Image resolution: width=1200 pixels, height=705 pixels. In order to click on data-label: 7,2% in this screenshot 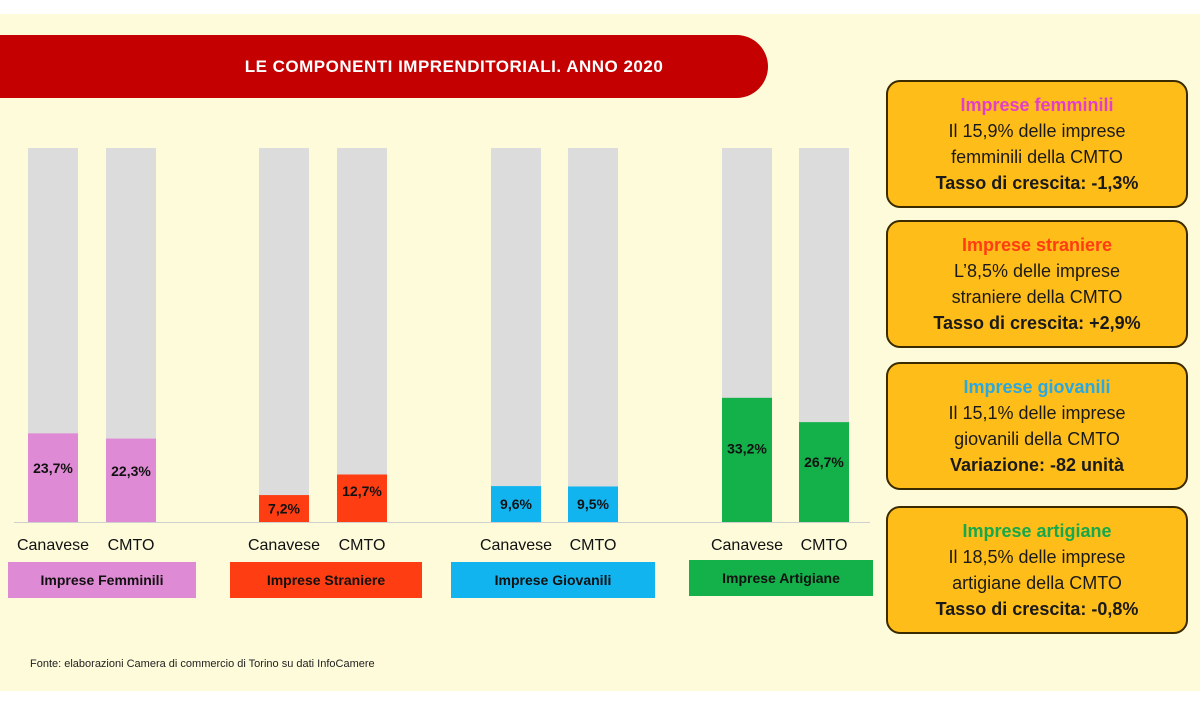, I will do `click(284, 509)`.